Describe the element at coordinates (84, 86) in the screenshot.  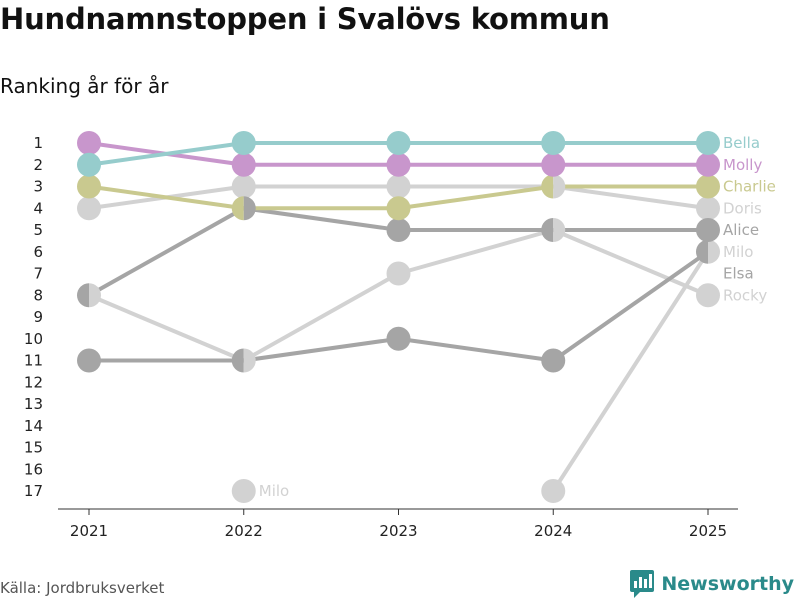
I see `chart-subtitle: Ranking år för år` at that location.